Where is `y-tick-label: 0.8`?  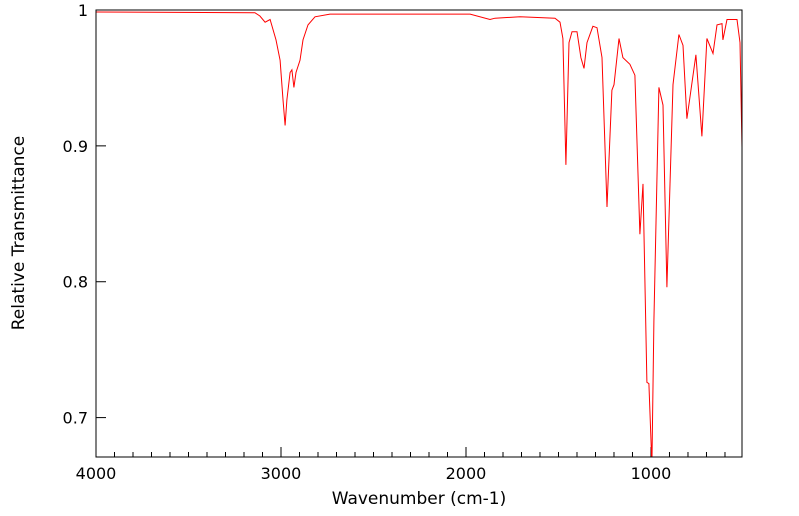 y-tick-label: 0.8 is located at coordinates (75, 282).